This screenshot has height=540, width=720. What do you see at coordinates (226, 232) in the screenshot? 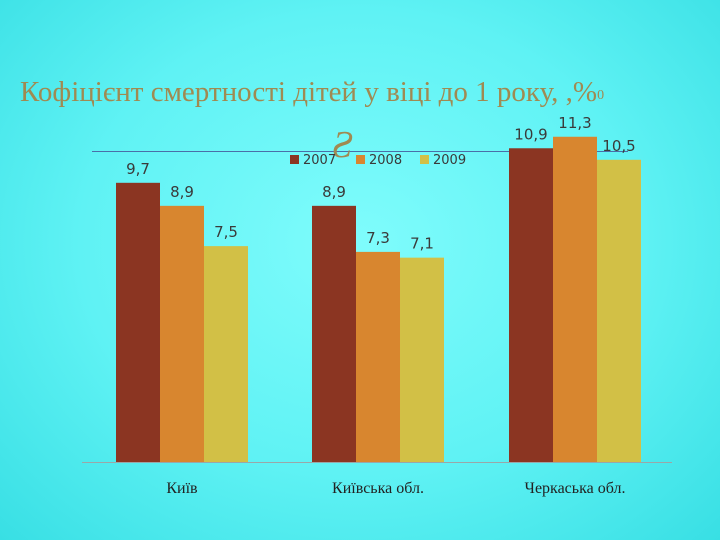
I see `value-label: 7,5` at bounding box center [226, 232].